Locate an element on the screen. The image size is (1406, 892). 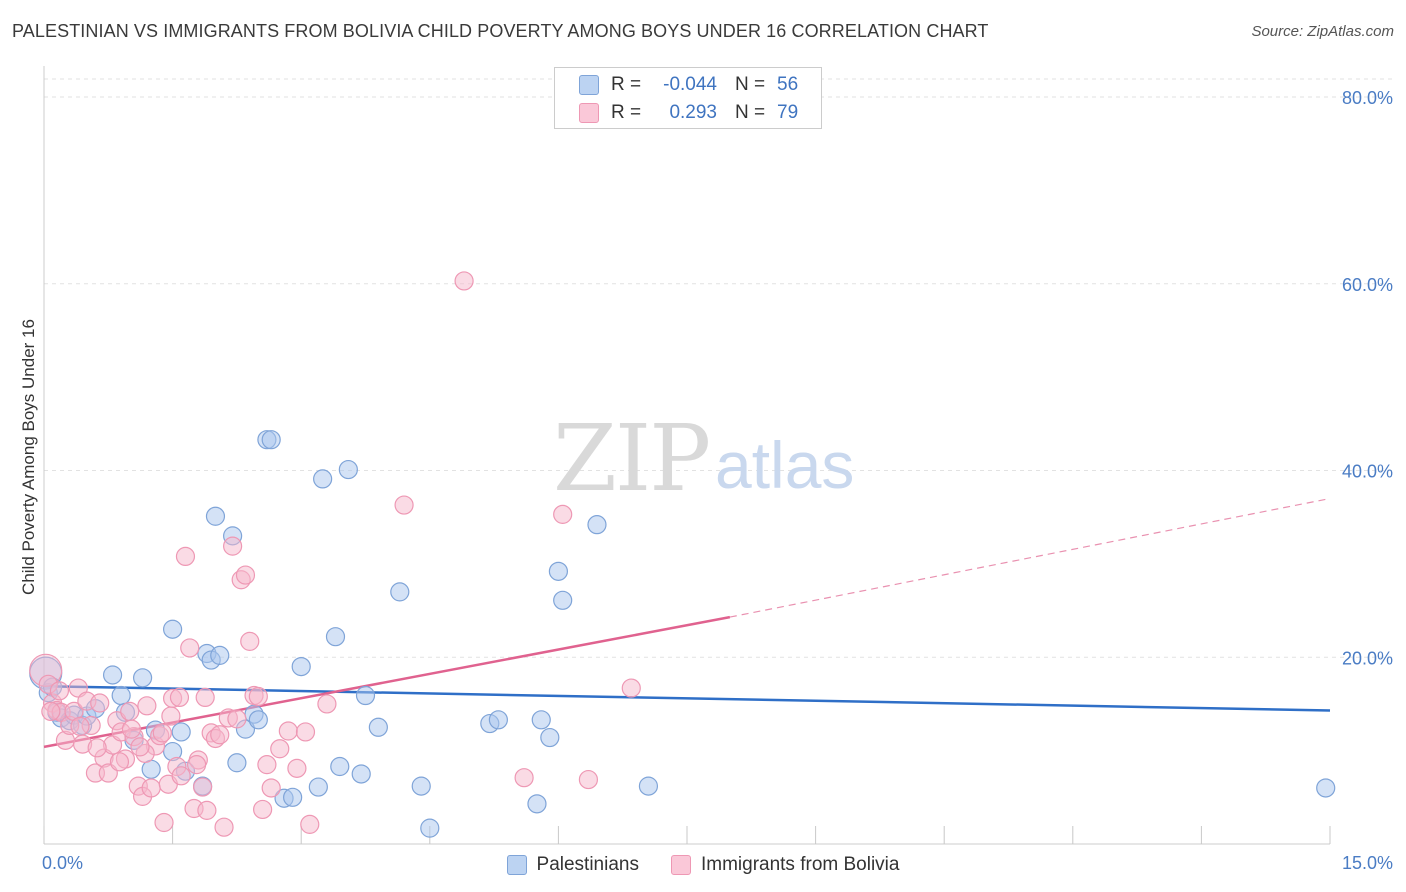
legend-label-palestinians: Palestinians is located at coordinates (587, 864).